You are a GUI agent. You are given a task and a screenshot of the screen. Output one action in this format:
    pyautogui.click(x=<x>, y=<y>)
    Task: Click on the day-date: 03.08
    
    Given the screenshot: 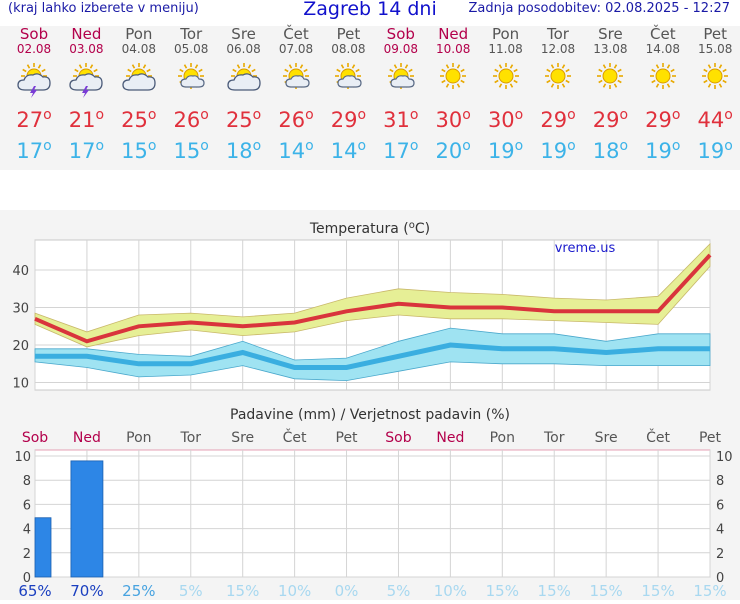 What is the action you would take?
    pyautogui.click(x=86, y=49)
    